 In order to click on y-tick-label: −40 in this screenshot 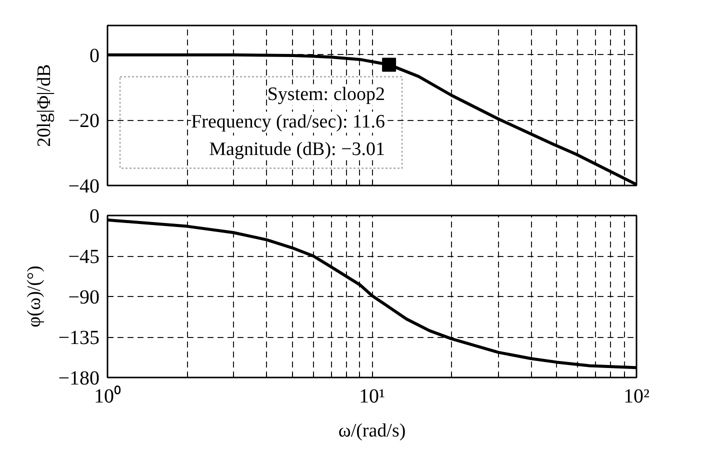, I will do `click(84, 187)`.